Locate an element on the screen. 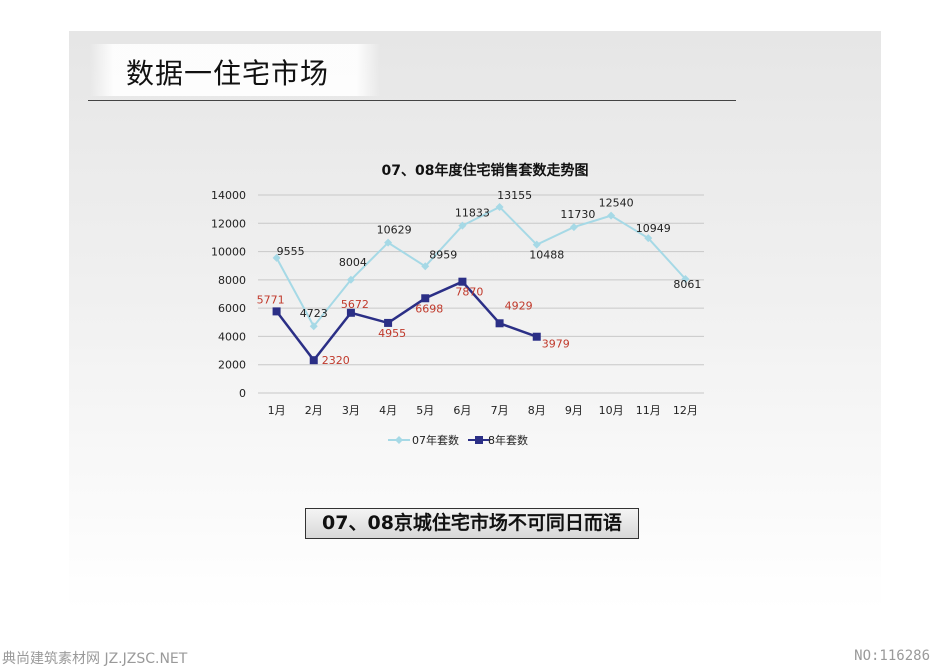  y-tick-label: 12000 is located at coordinates (228, 223).